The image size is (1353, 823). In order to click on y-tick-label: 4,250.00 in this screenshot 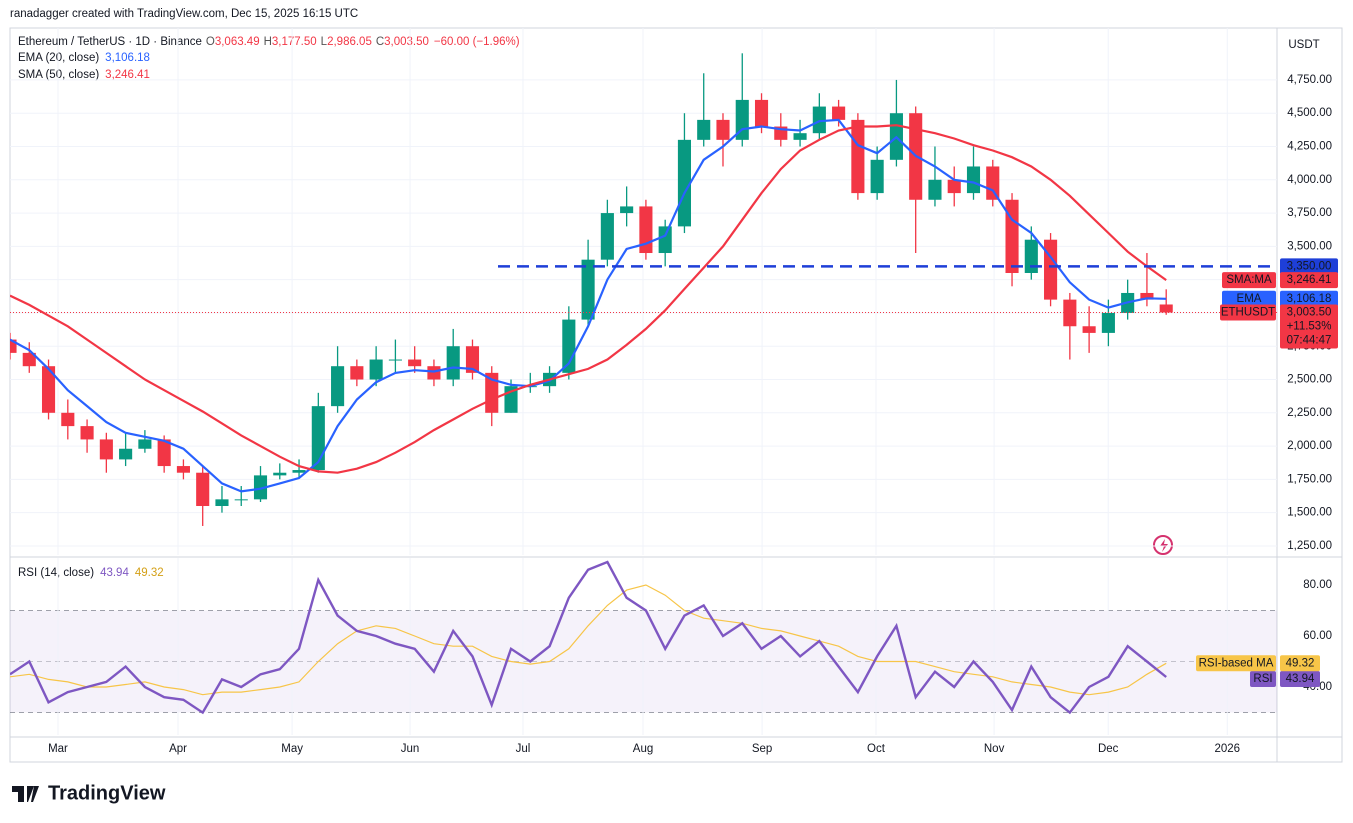, I will do `click(1309, 147)`.